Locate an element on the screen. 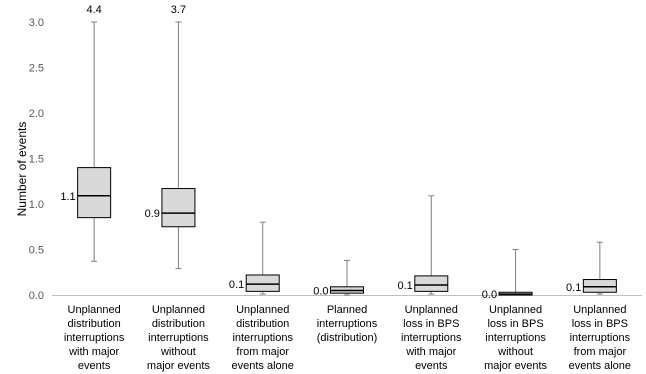 The height and width of the screenshot is (374, 646). category-label: Planned interruptions (distribution) is located at coordinates (347, 324).